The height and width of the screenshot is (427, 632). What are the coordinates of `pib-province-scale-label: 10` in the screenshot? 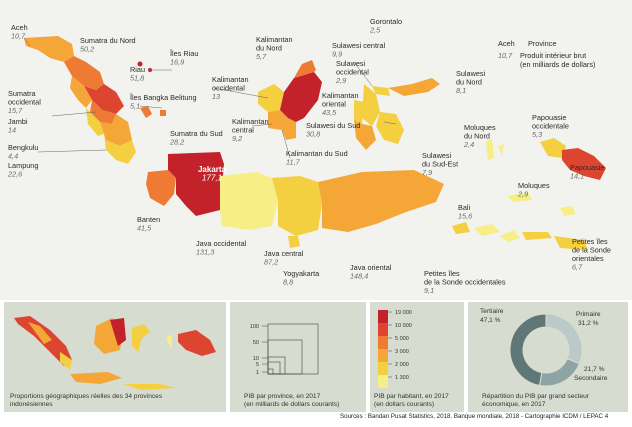 It's located at (256, 359).